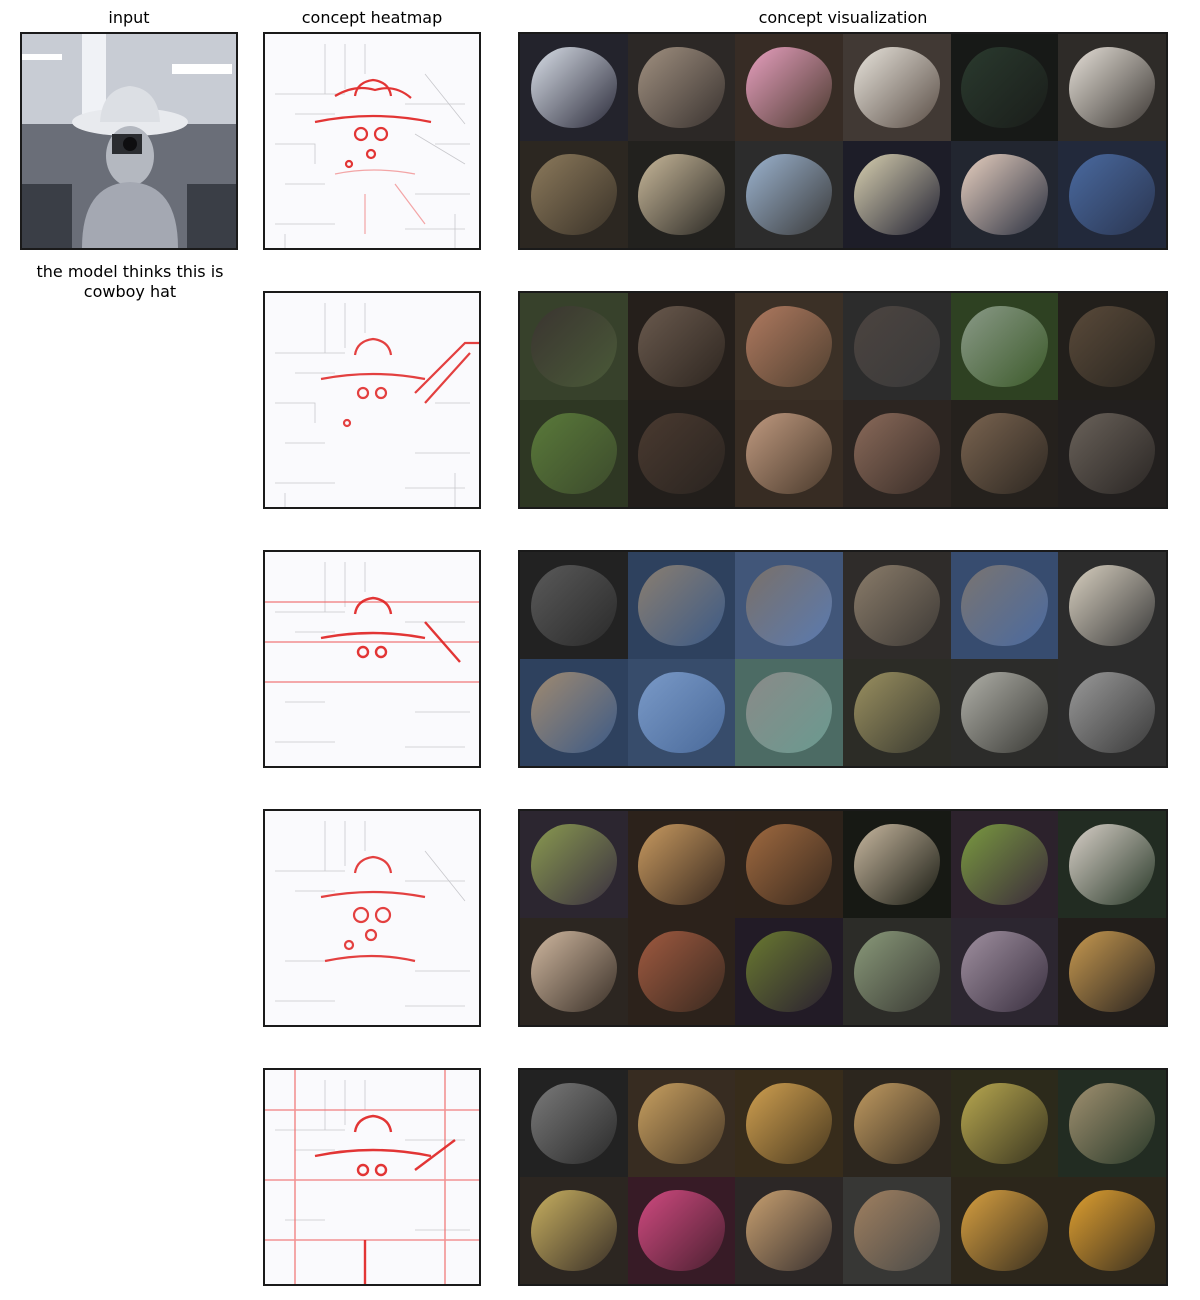  What do you see at coordinates (1112, 1123) in the screenshot?
I see `broom-field-patch` at bounding box center [1112, 1123].